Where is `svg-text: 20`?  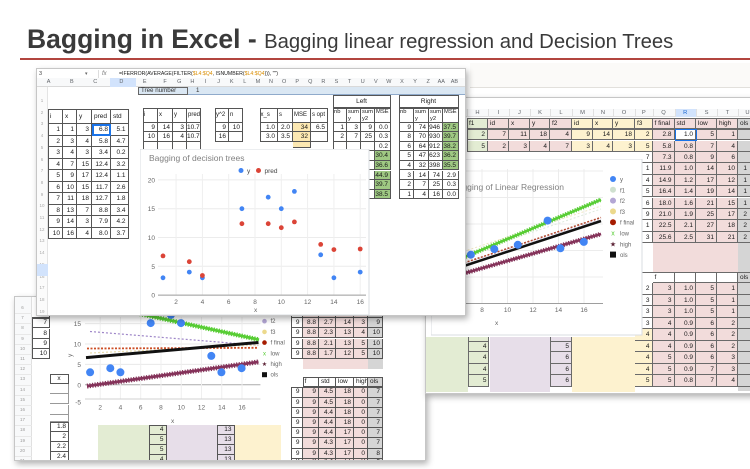 svg-text: 20 is located at coordinates (151, 180).